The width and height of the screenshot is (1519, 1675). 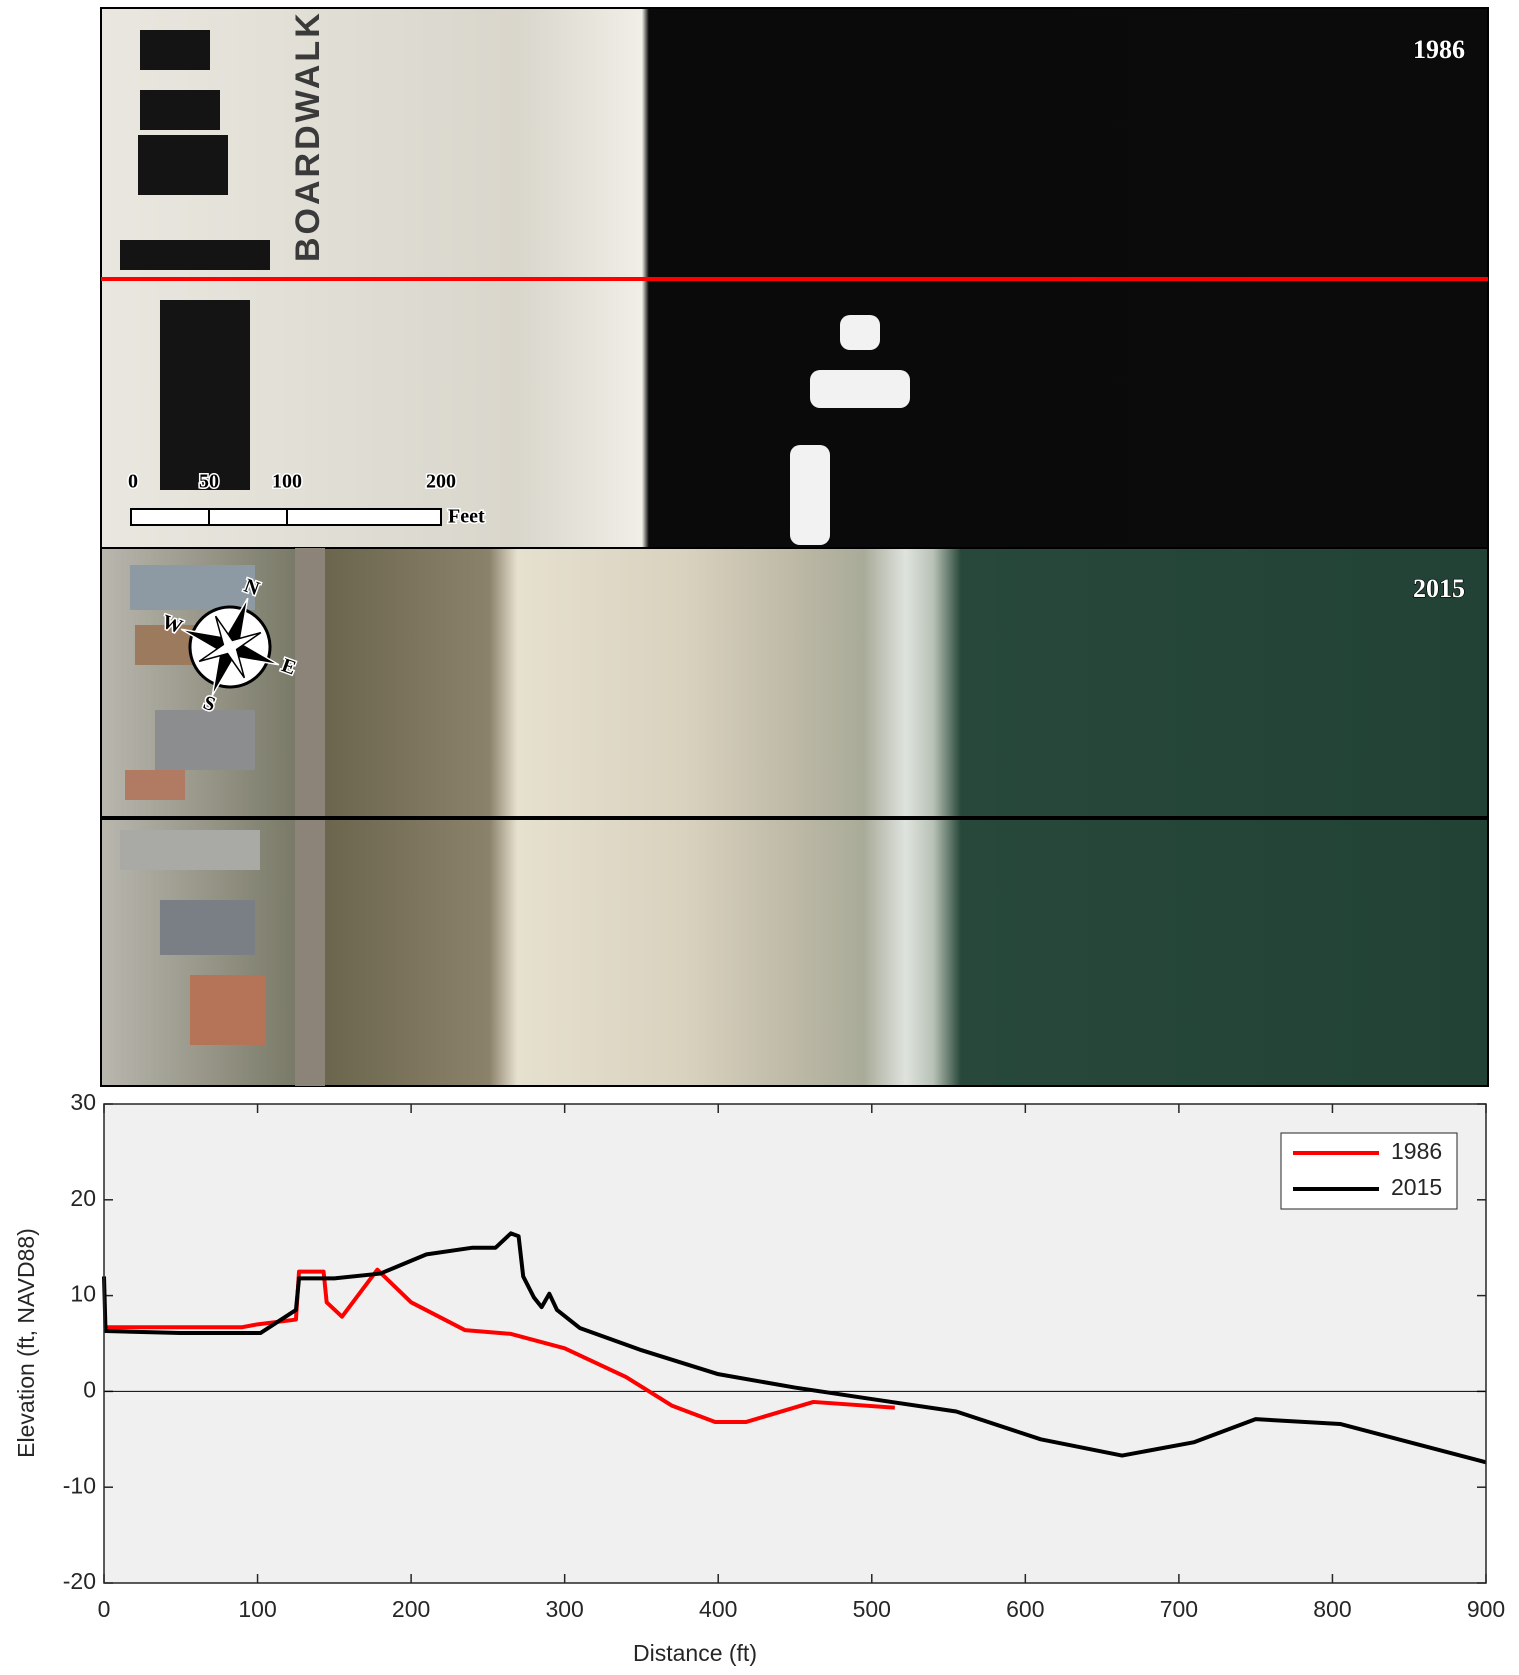 I want to click on scale-label: 200, so click(x=441, y=482).